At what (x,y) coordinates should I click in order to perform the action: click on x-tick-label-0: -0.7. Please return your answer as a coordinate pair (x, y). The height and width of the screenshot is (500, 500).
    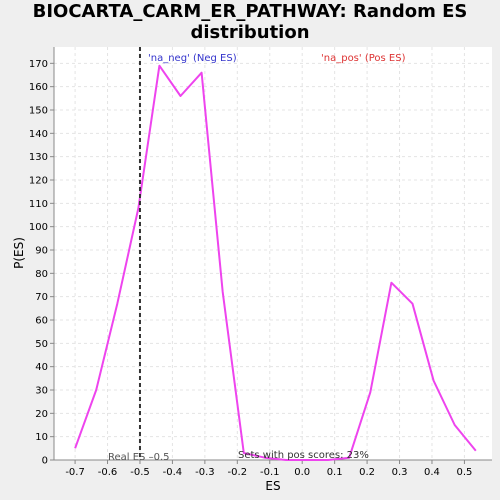
    Looking at the image, I should click on (75, 472).